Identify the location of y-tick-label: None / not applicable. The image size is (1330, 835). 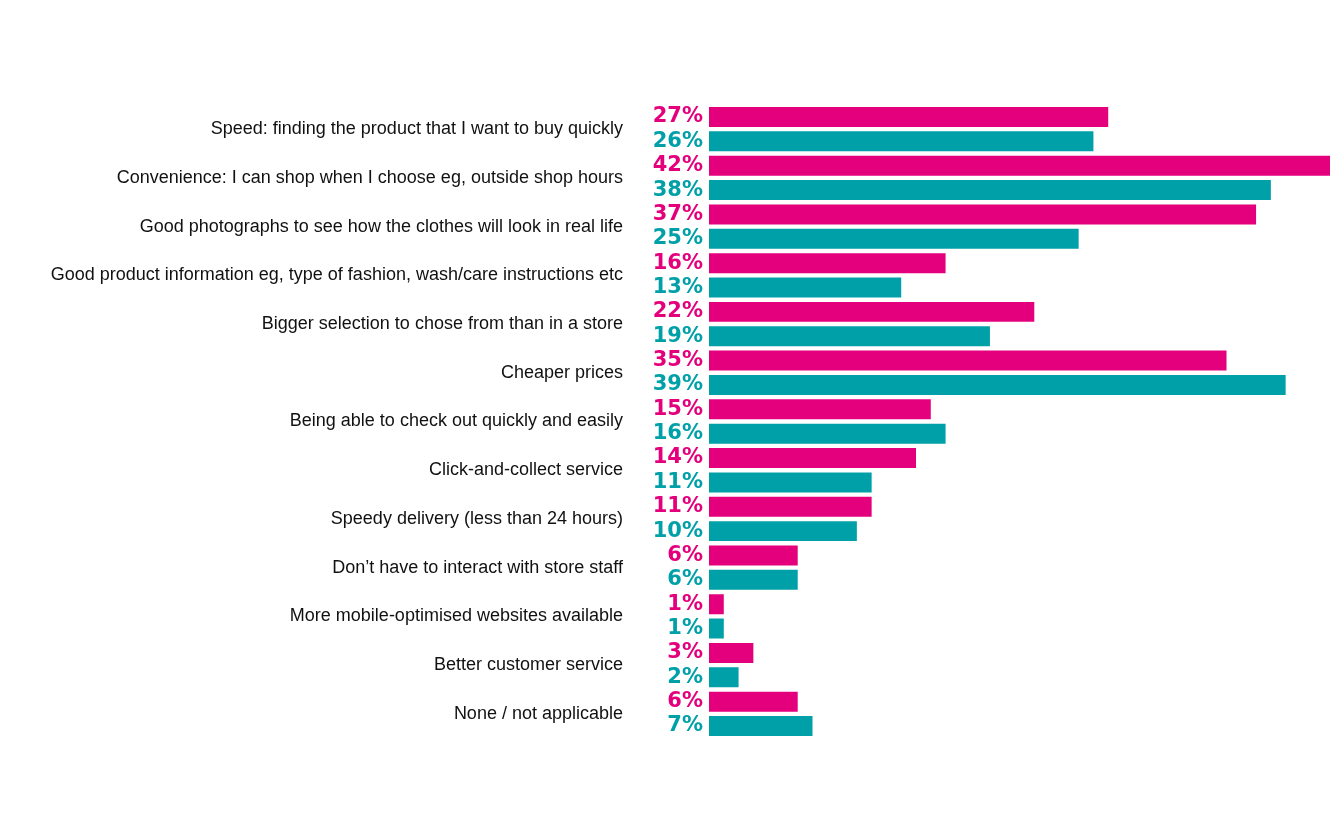
(538, 712).